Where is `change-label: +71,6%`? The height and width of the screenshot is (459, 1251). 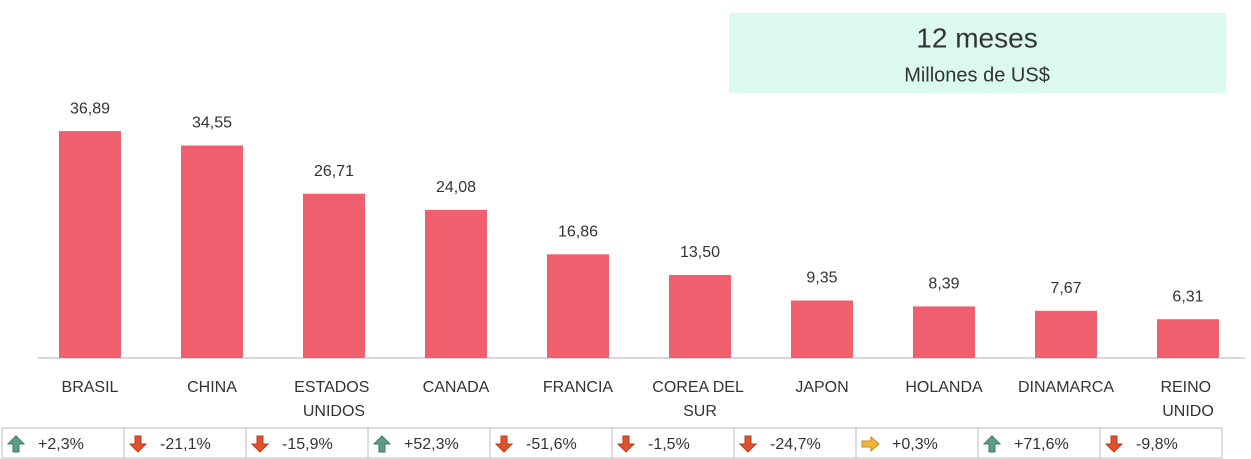 change-label: +71,6% is located at coordinates (1041, 444).